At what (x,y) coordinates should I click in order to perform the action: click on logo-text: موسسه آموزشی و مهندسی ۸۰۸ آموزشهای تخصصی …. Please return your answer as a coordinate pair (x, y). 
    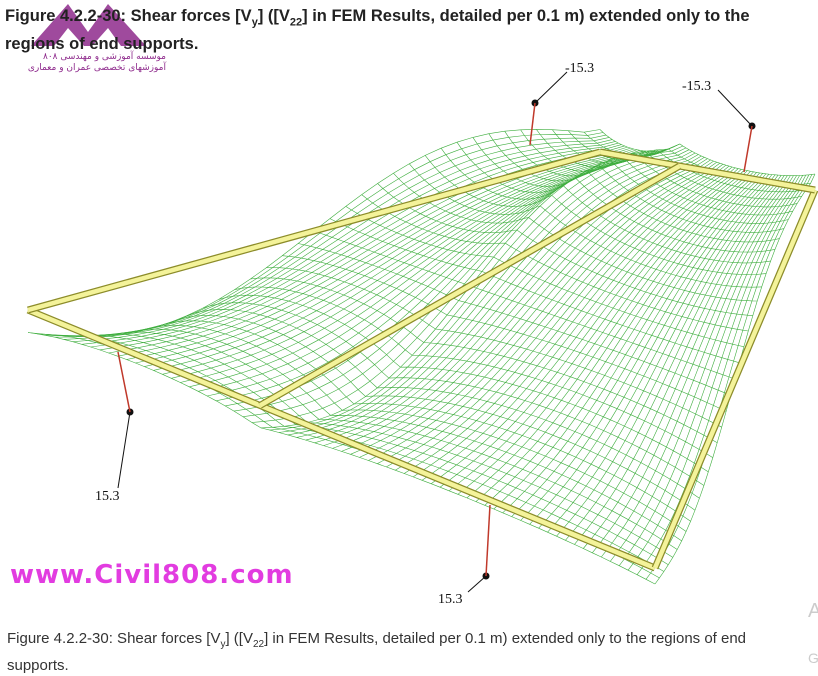
    Looking at the image, I should click on (96, 62).